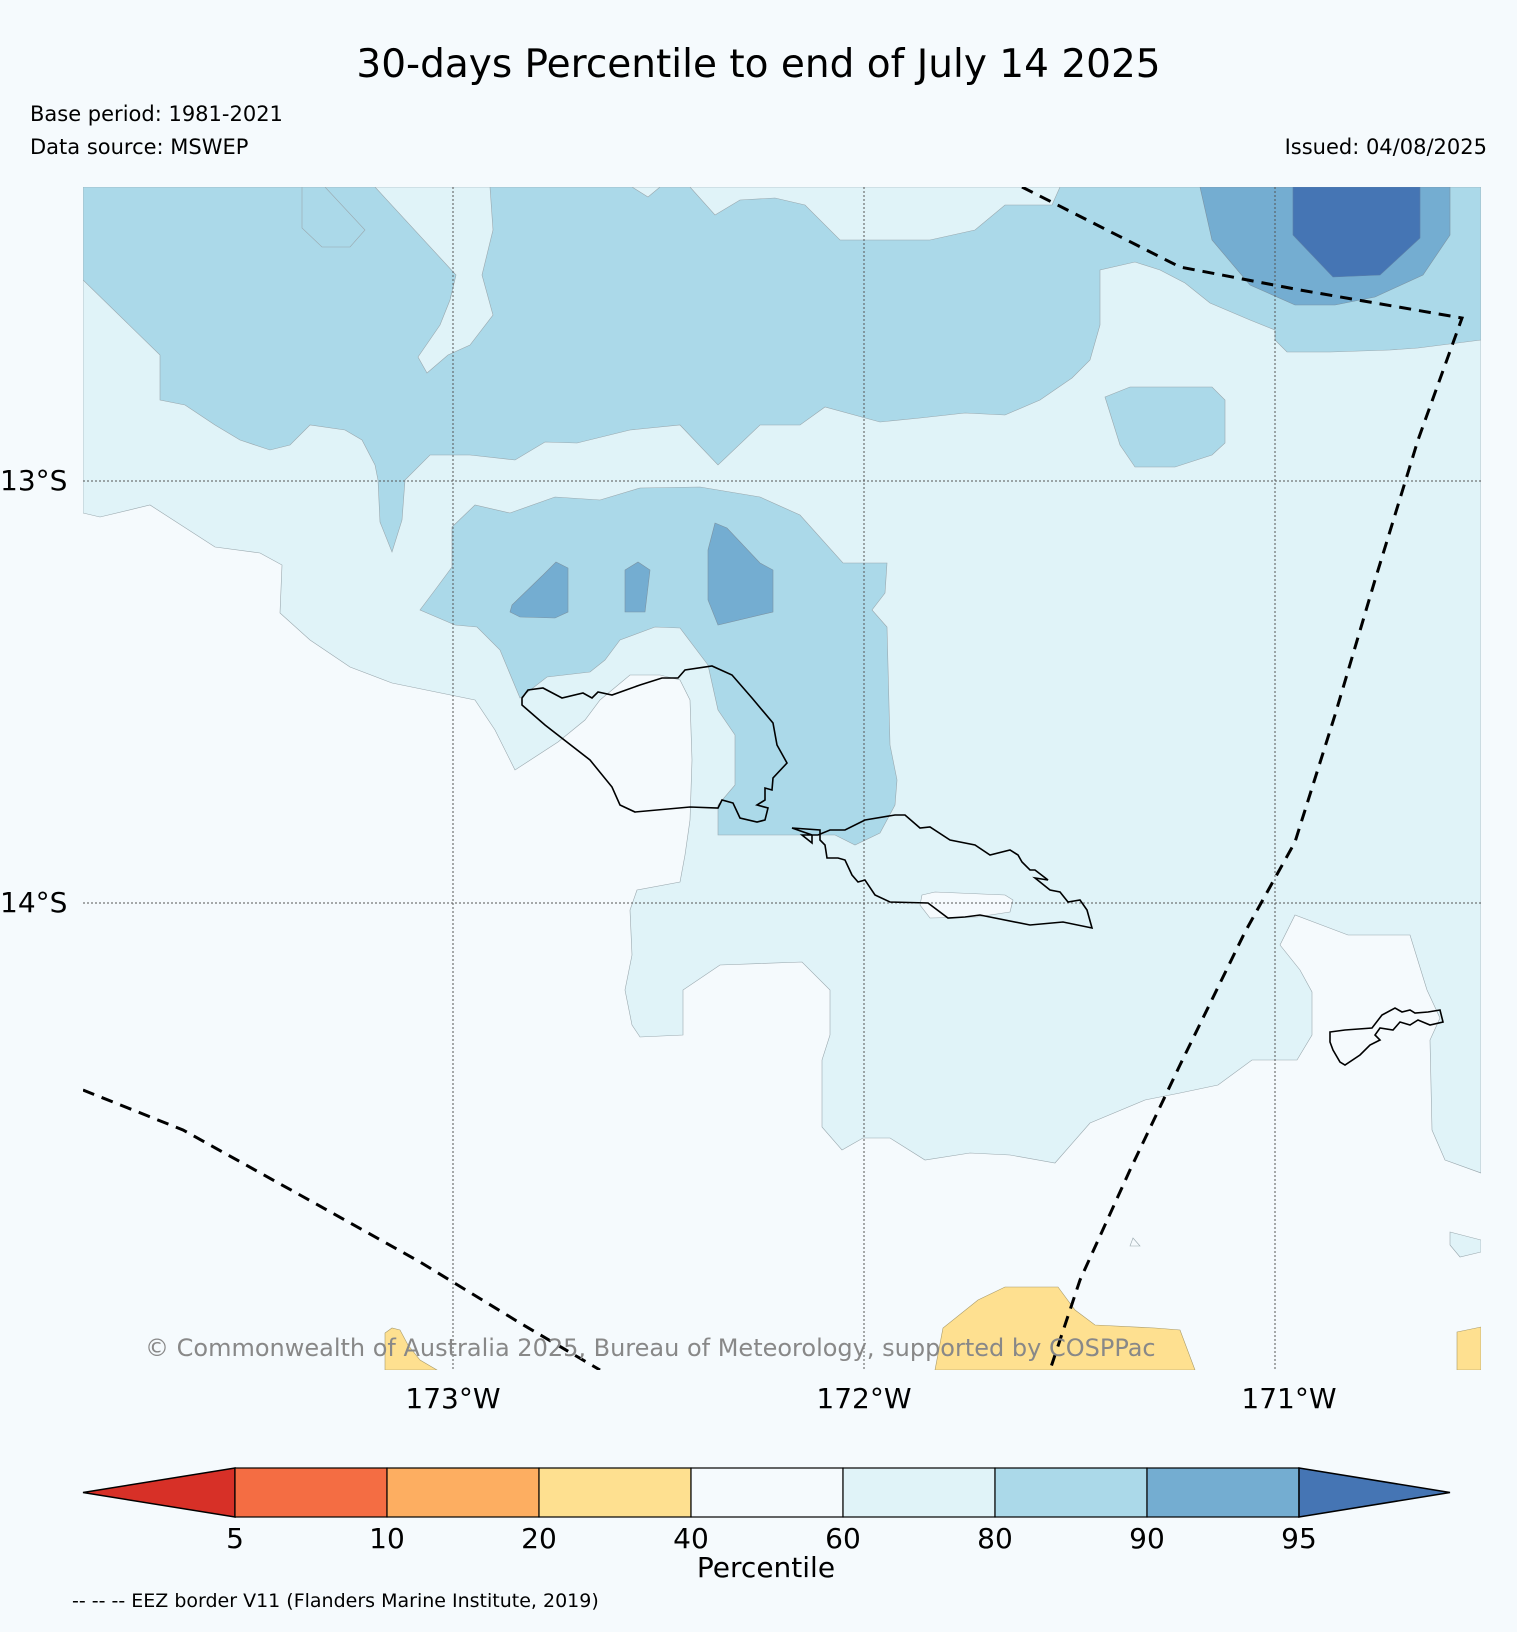 The width and height of the screenshot is (1517, 1632). What do you see at coordinates (452, 1398) in the screenshot?
I see `lon-label-173w: 173°W` at bounding box center [452, 1398].